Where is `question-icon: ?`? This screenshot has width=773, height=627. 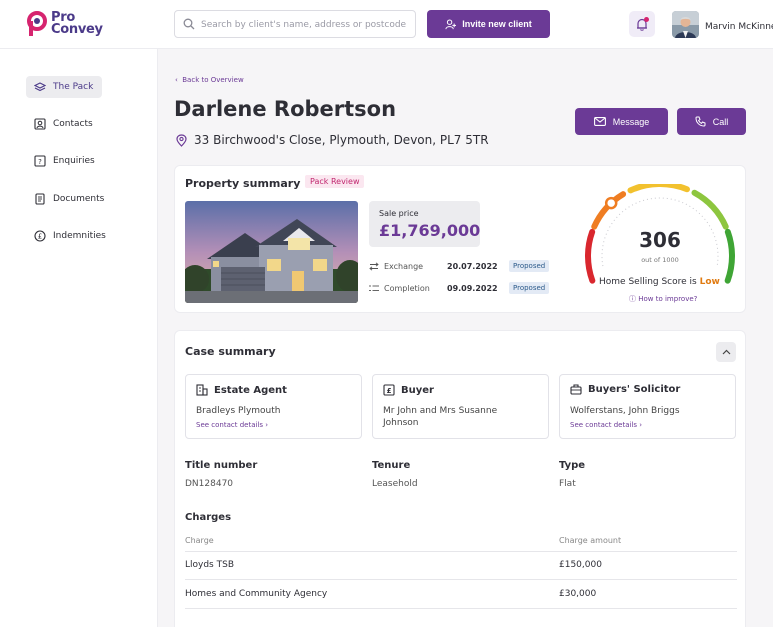 question-icon: ? is located at coordinates (40, 161).